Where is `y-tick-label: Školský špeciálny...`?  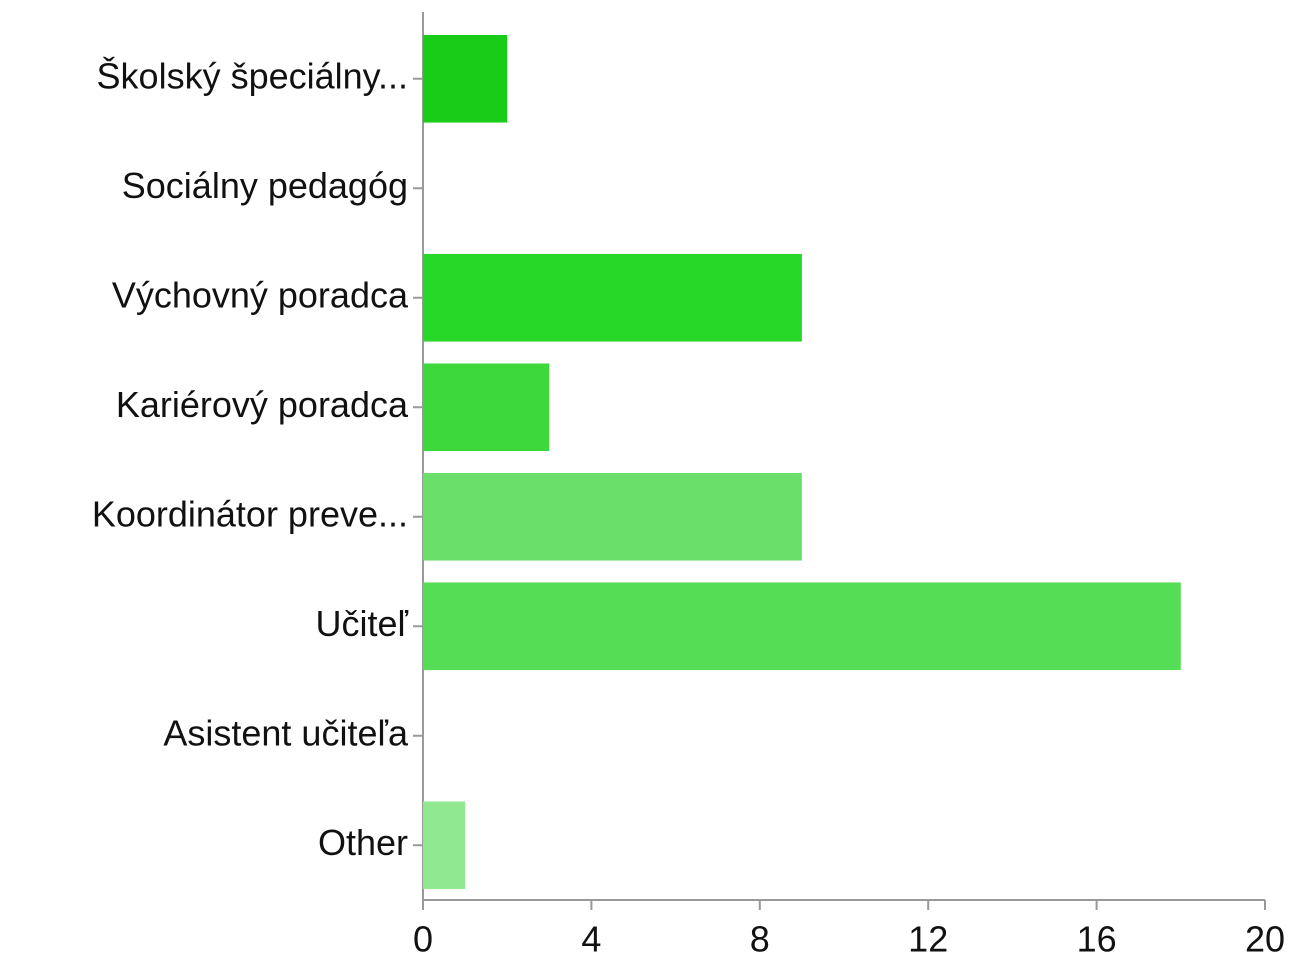 y-tick-label: Školský špeciálny... is located at coordinates (252, 75).